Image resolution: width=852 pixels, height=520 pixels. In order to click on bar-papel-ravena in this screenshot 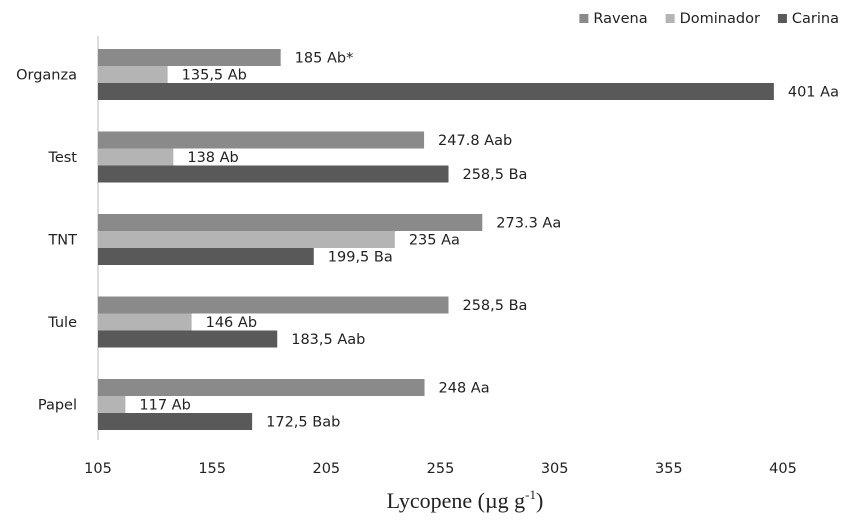, I will do `click(261, 387)`.